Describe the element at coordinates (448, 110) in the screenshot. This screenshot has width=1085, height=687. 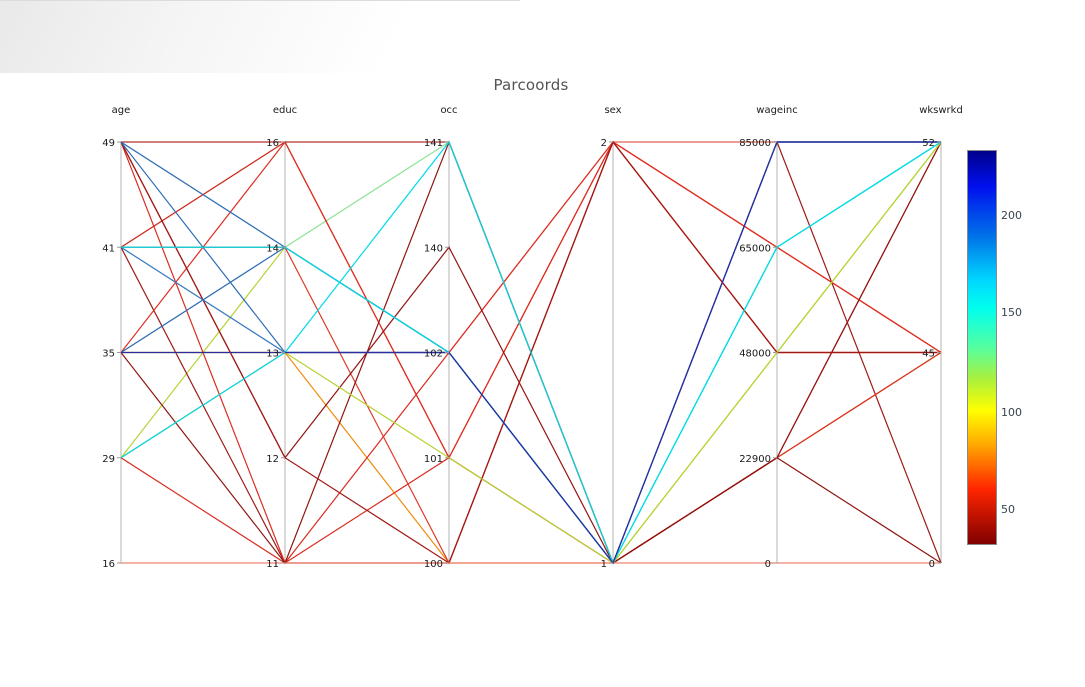
I see `axis-label-occ: occ` at that location.